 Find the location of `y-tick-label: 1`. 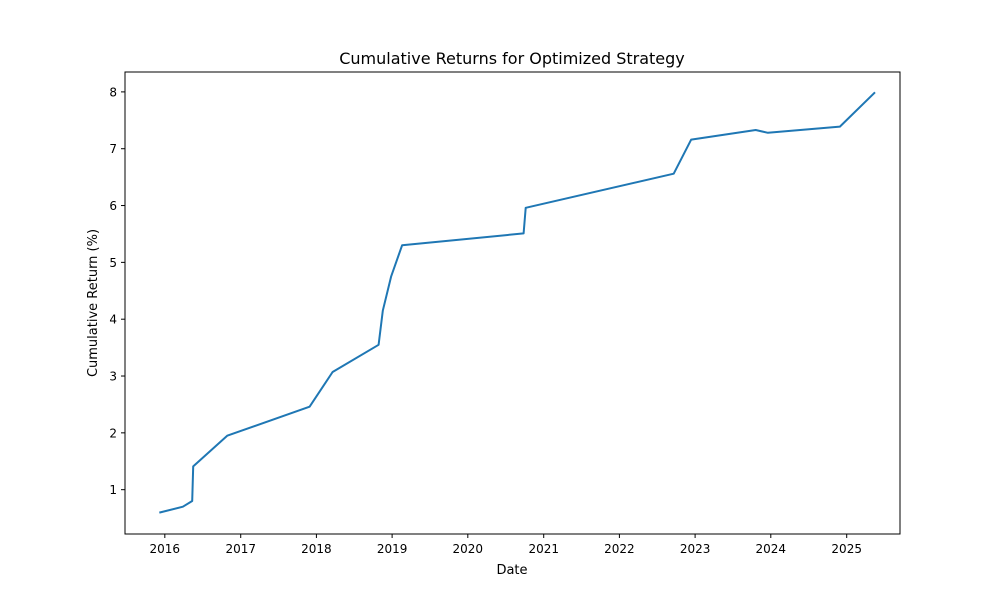

y-tick-label: 1 is located at coordinates (113, 490).